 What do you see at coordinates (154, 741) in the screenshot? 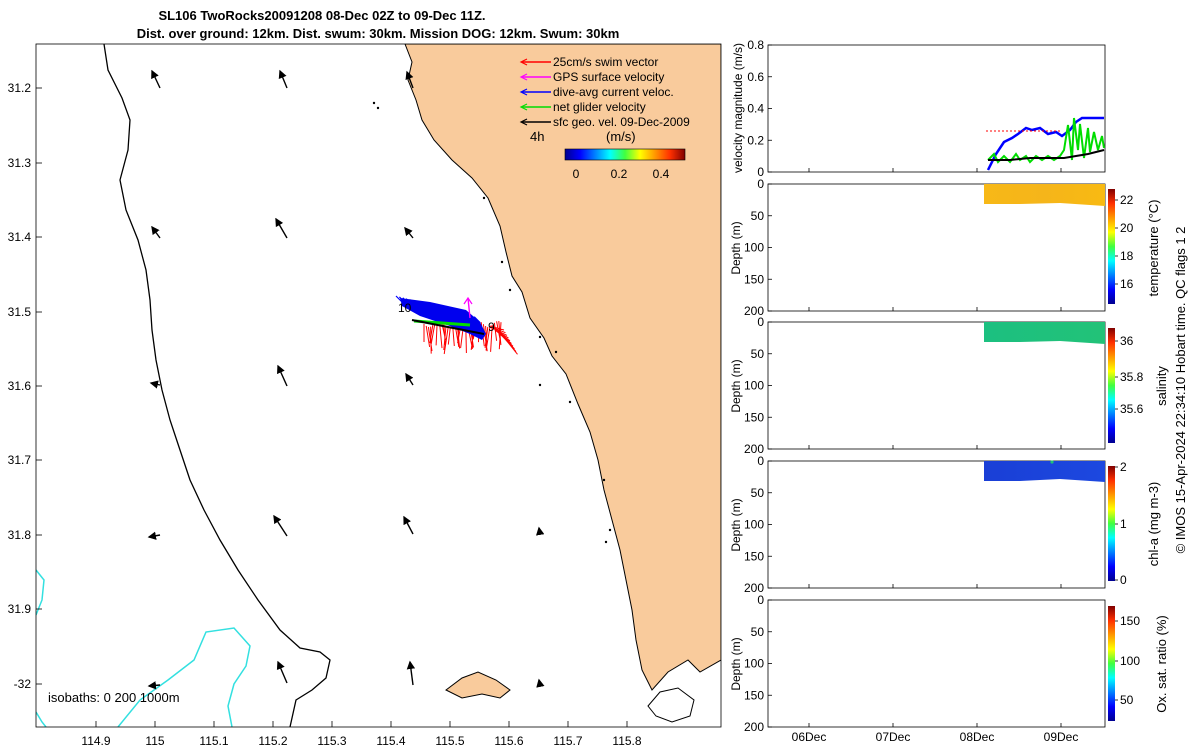
I see `lon-tick-1: 115` at bounding box center [154, 741].